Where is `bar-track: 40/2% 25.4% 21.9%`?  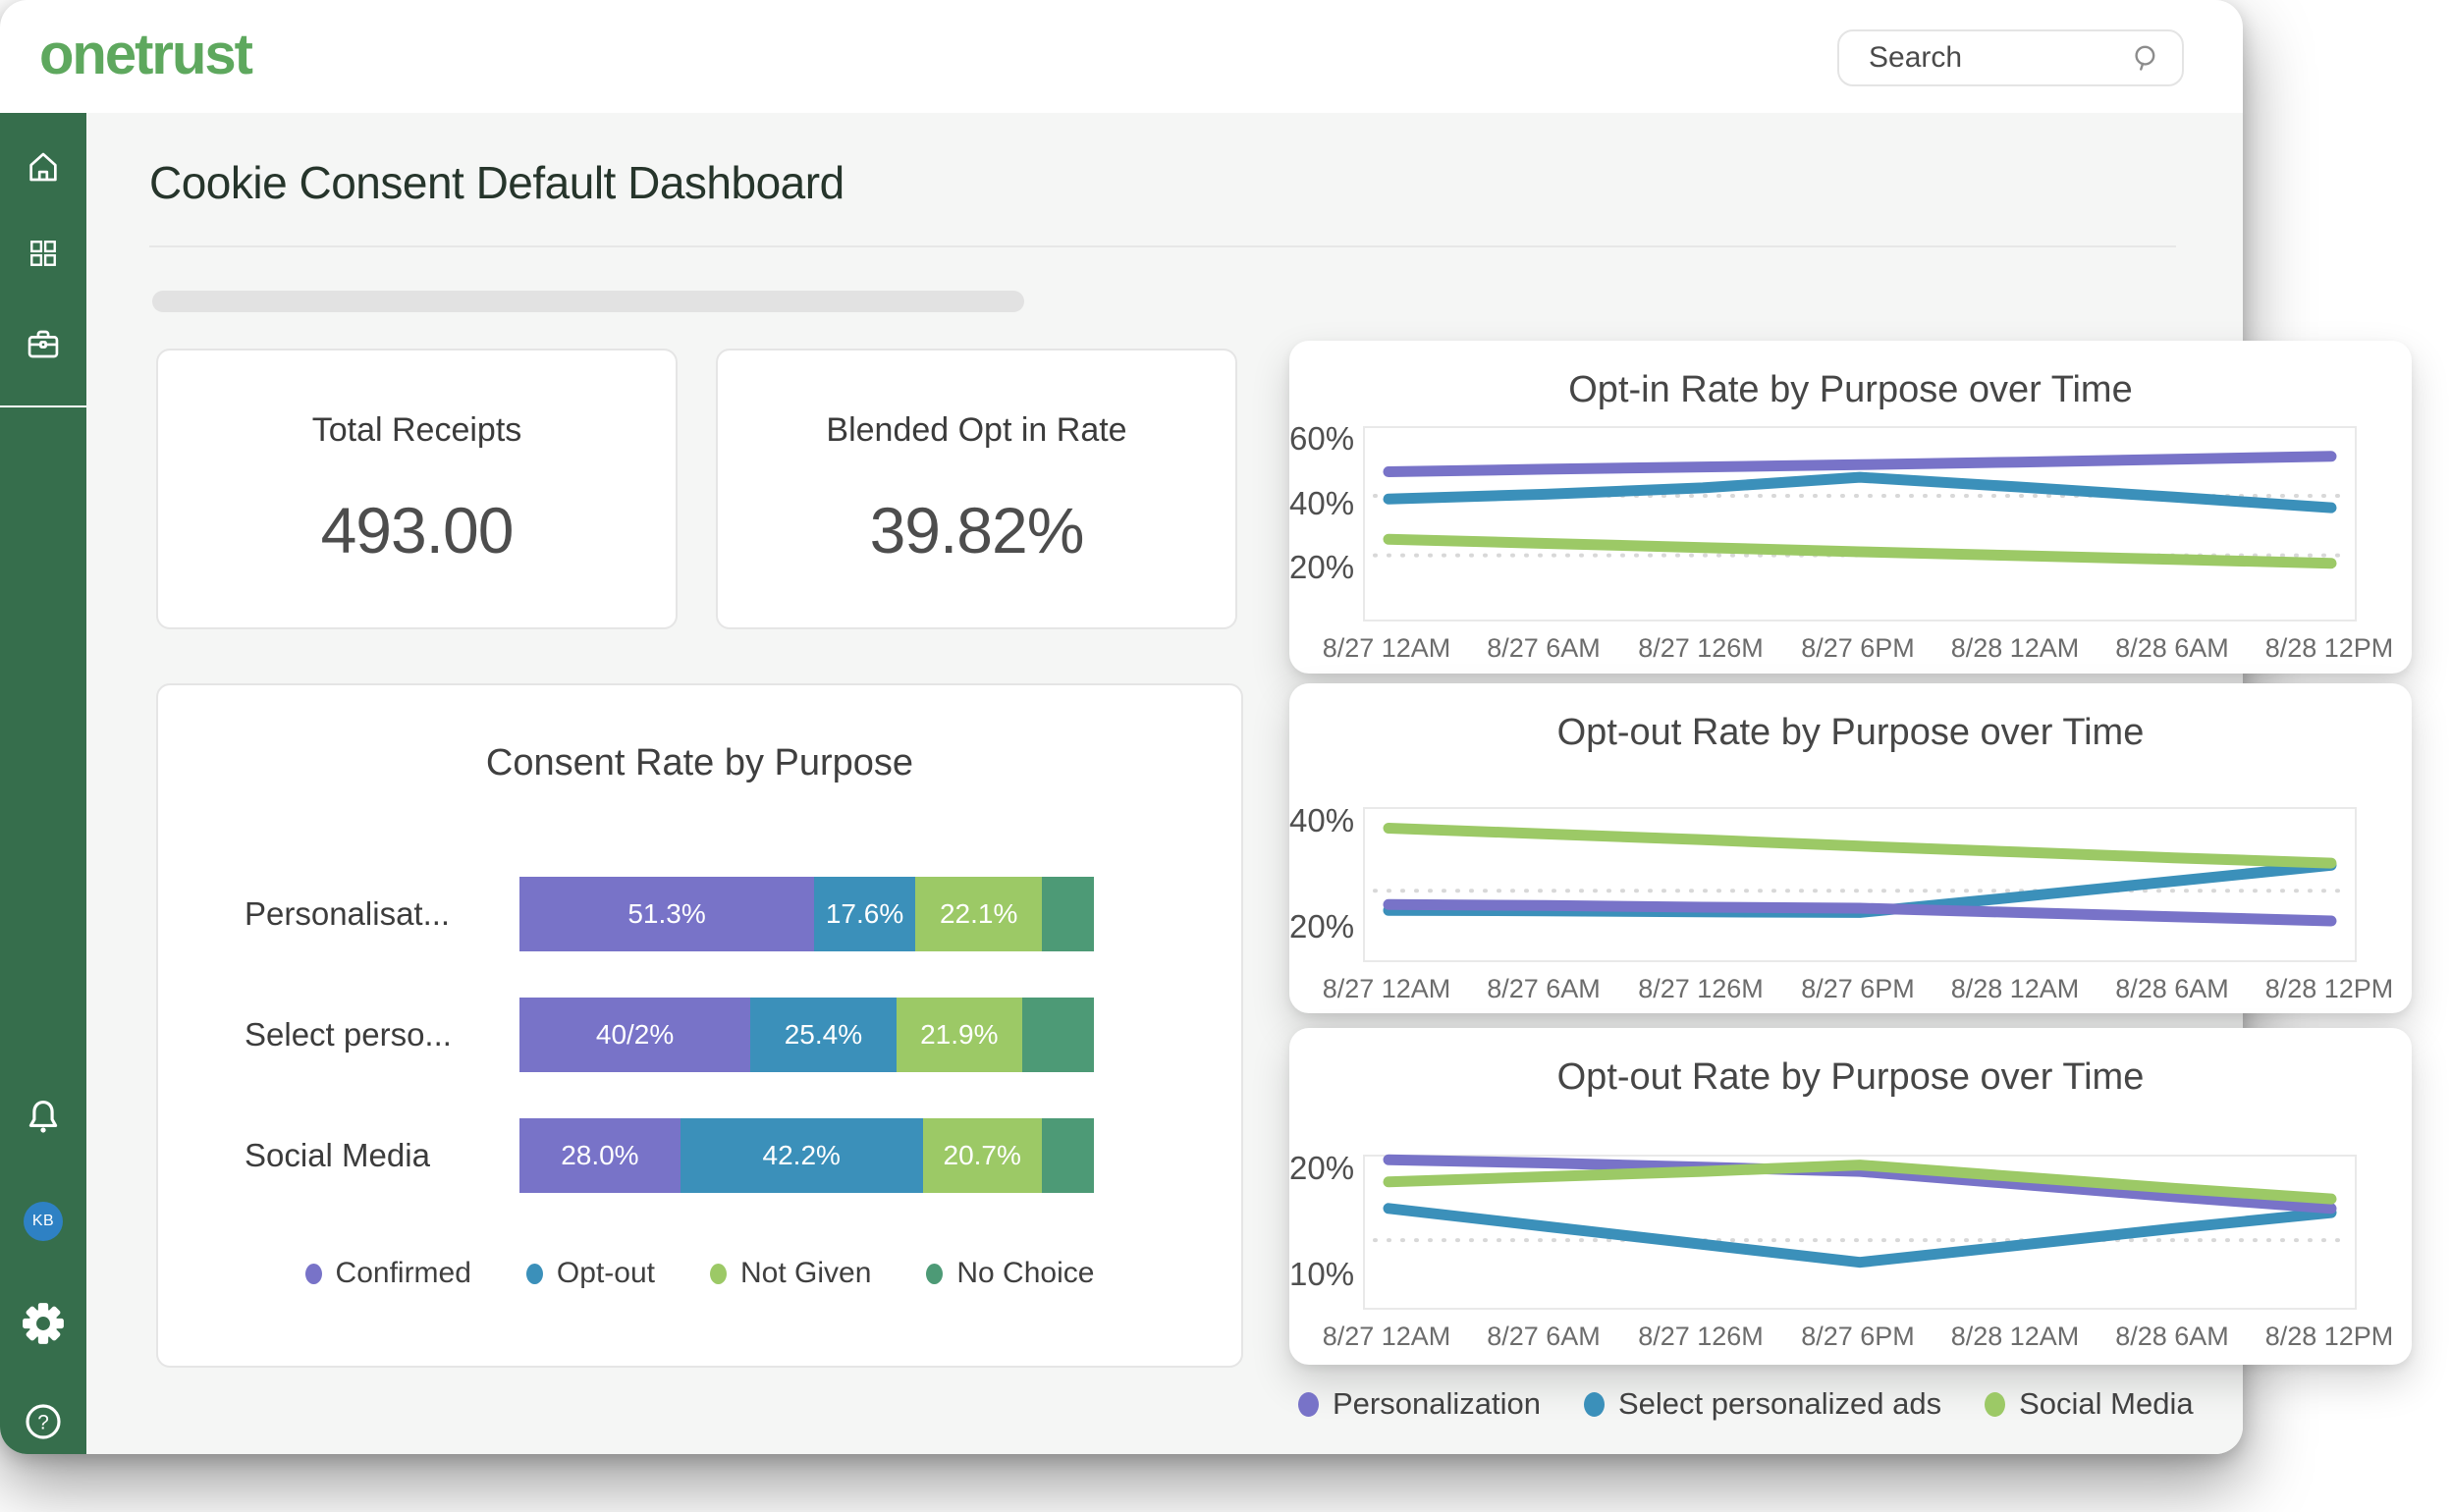 bar-track: 40/2% 25.4% 21.9% is located at coordinates (806, 1035).